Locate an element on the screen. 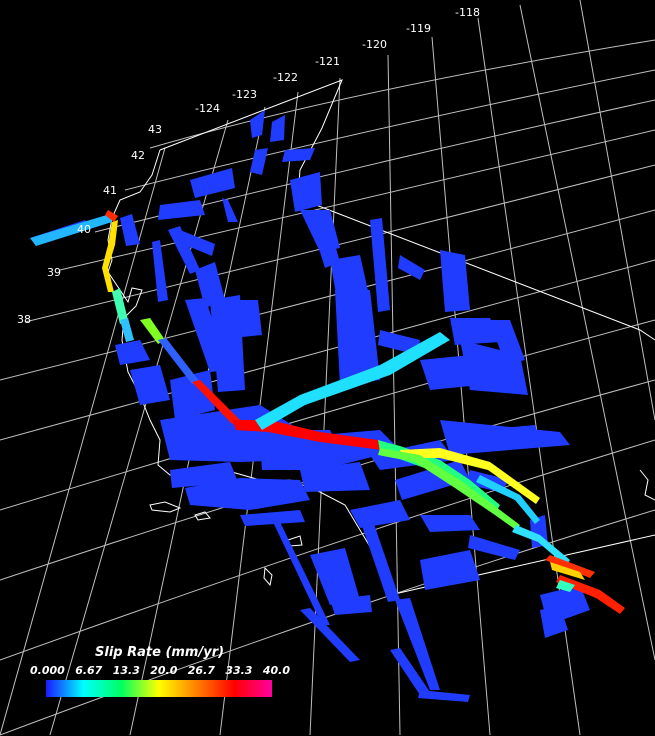  legend-tick: 40.0 is located at coordinates (276, 670).